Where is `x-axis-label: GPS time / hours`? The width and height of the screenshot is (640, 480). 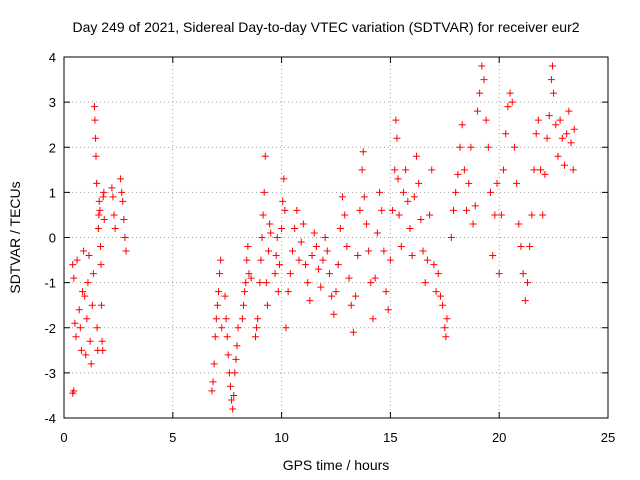
x-axis-label: GPS time / hours is located at coordinates (336, 465).